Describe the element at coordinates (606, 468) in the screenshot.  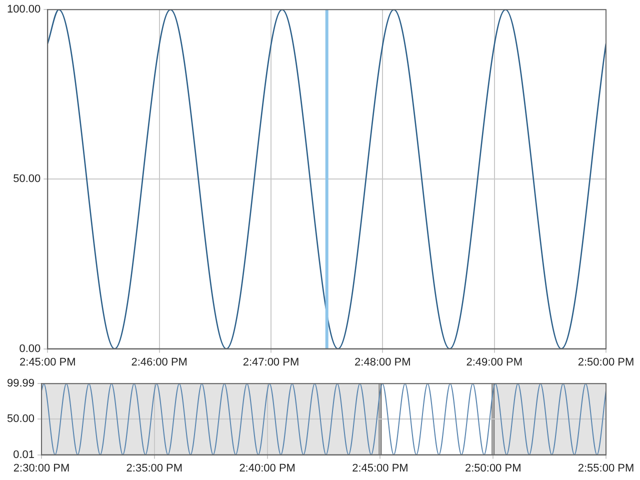
I see `x-tick-label: 2:55:00 PM` at that location.